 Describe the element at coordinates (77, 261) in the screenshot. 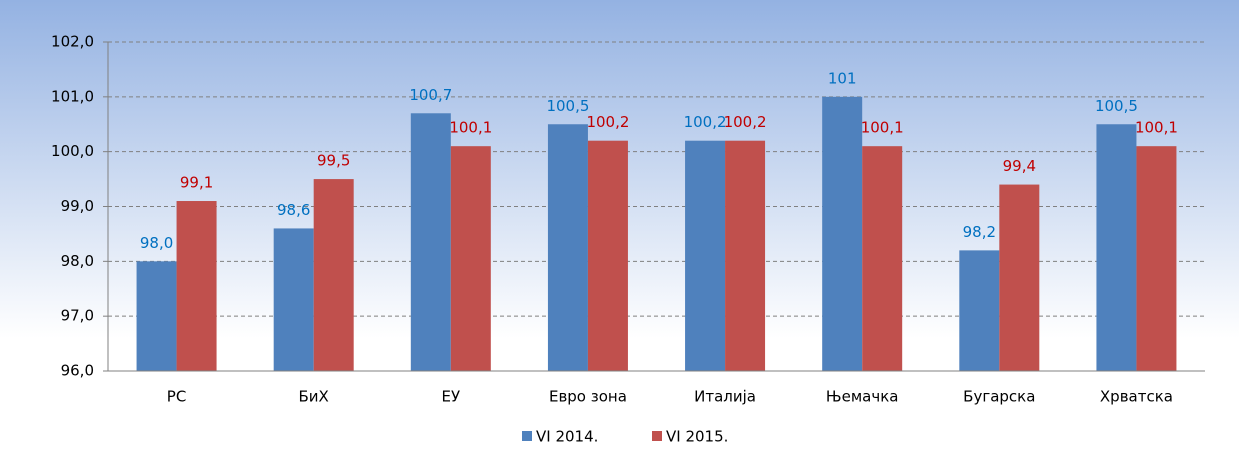

I see `y-tick-label: 98,0` at that location.